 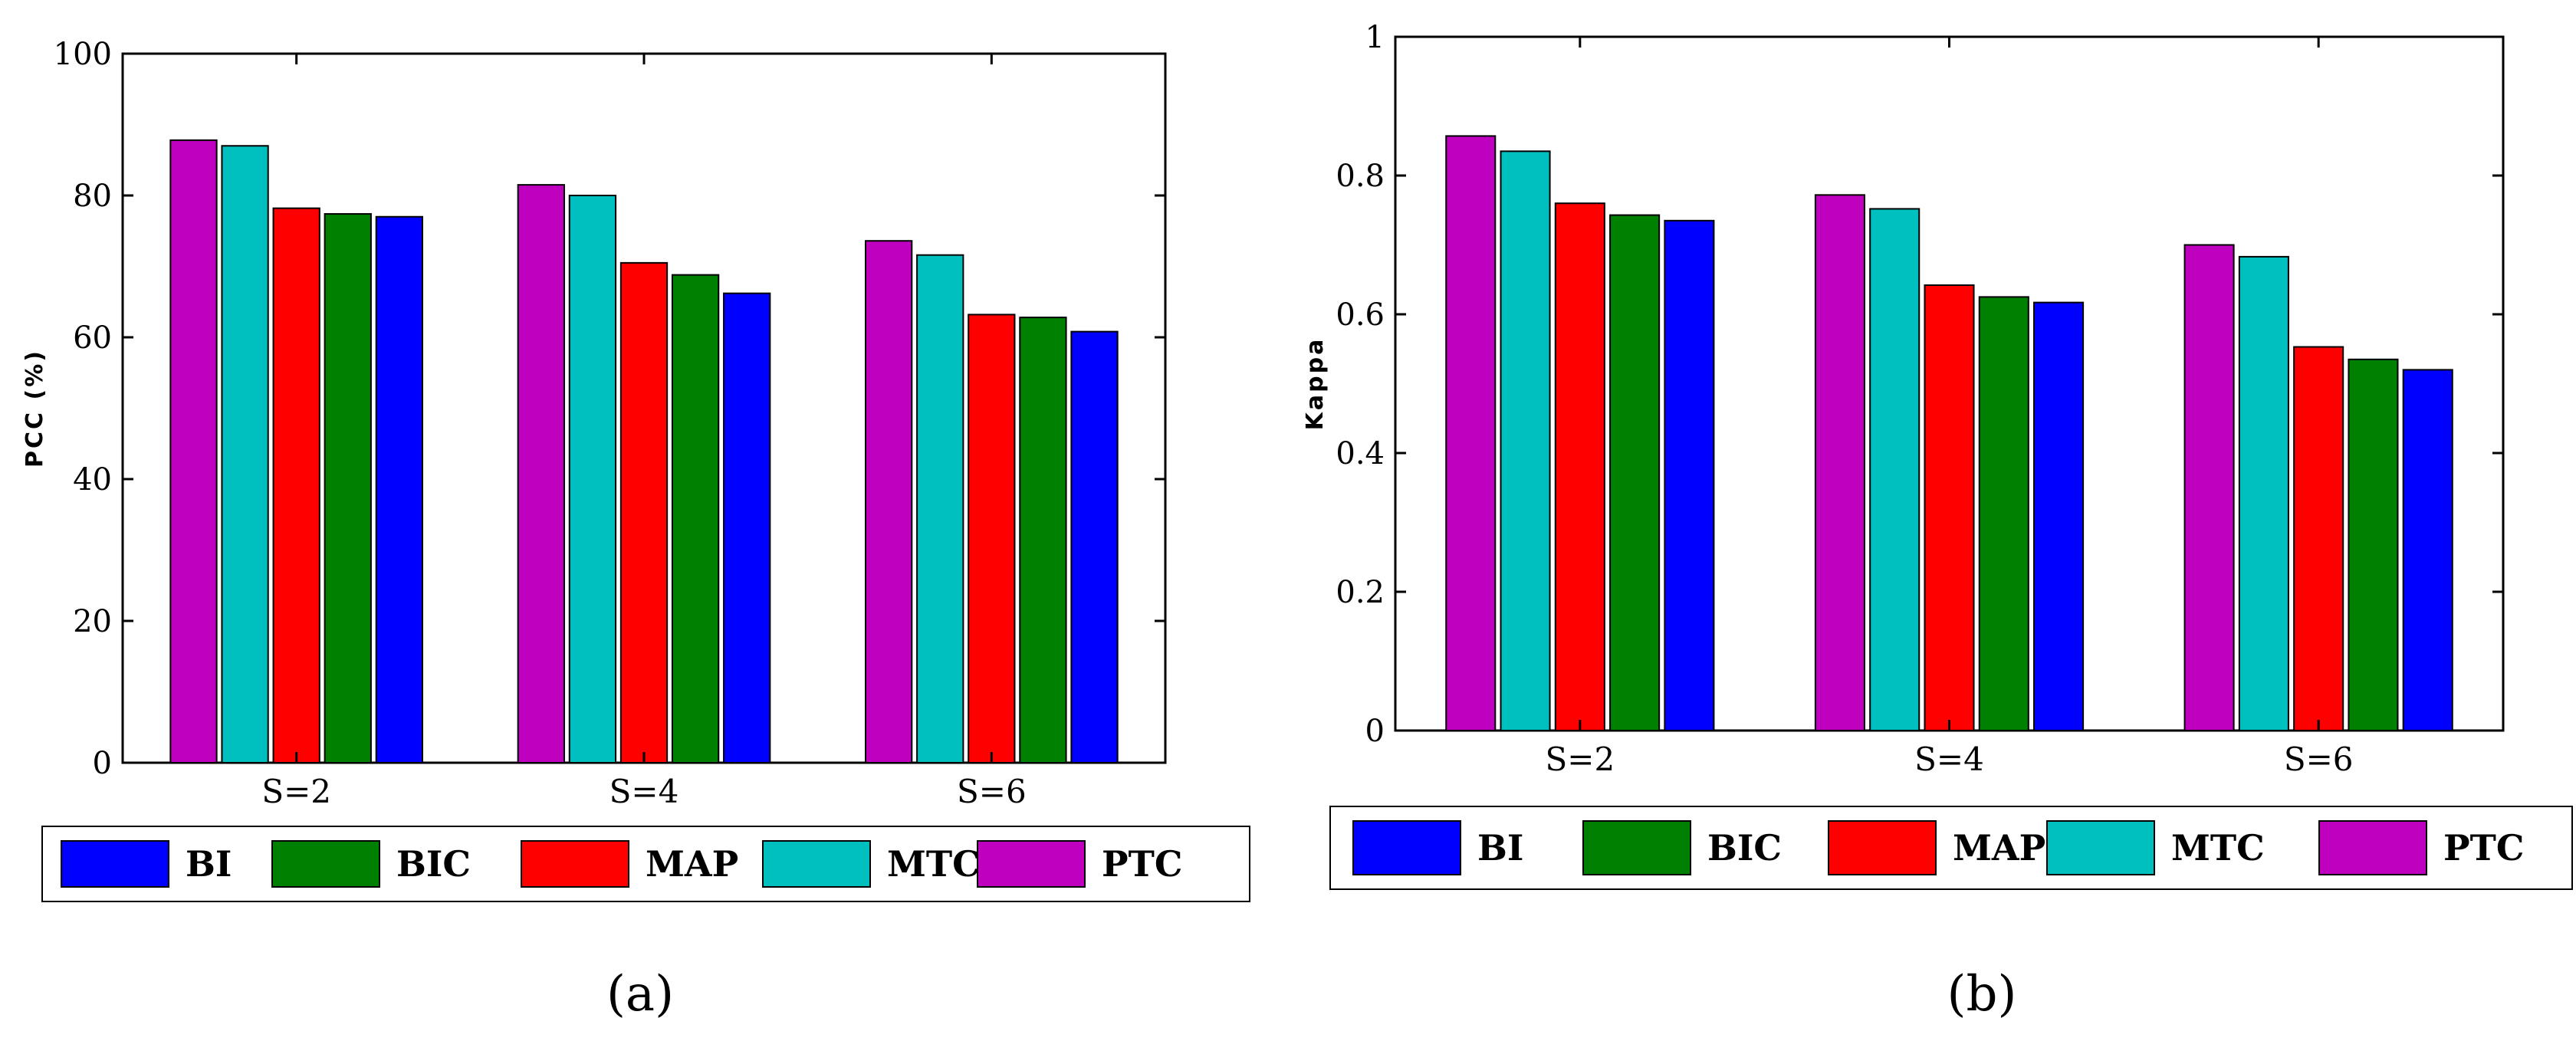 What do you see at coordinates (93, 480) in the screenshot?
I see `y-tick-label: 40` at bounding box center [93, 480].